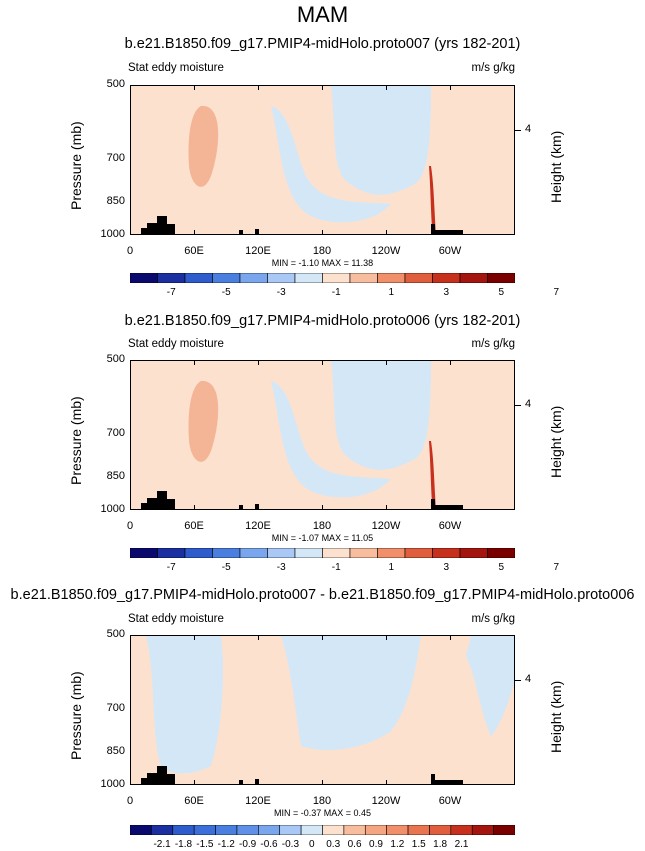 The height and width of the screenshot is (851, 645). I want to click on colorbar-label: 1.8, so click(440, 844).